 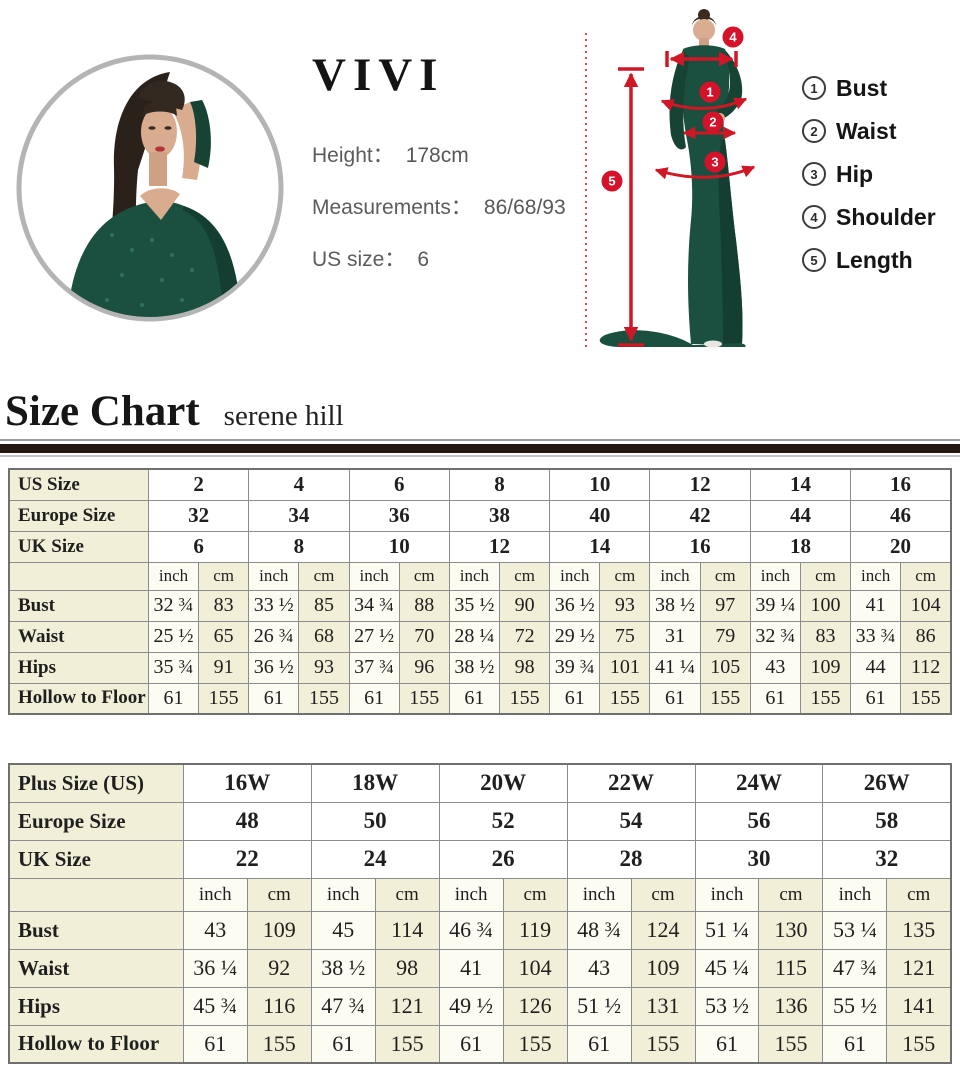 I want to click on legend-label: Hip, so click(x=855, y=173).